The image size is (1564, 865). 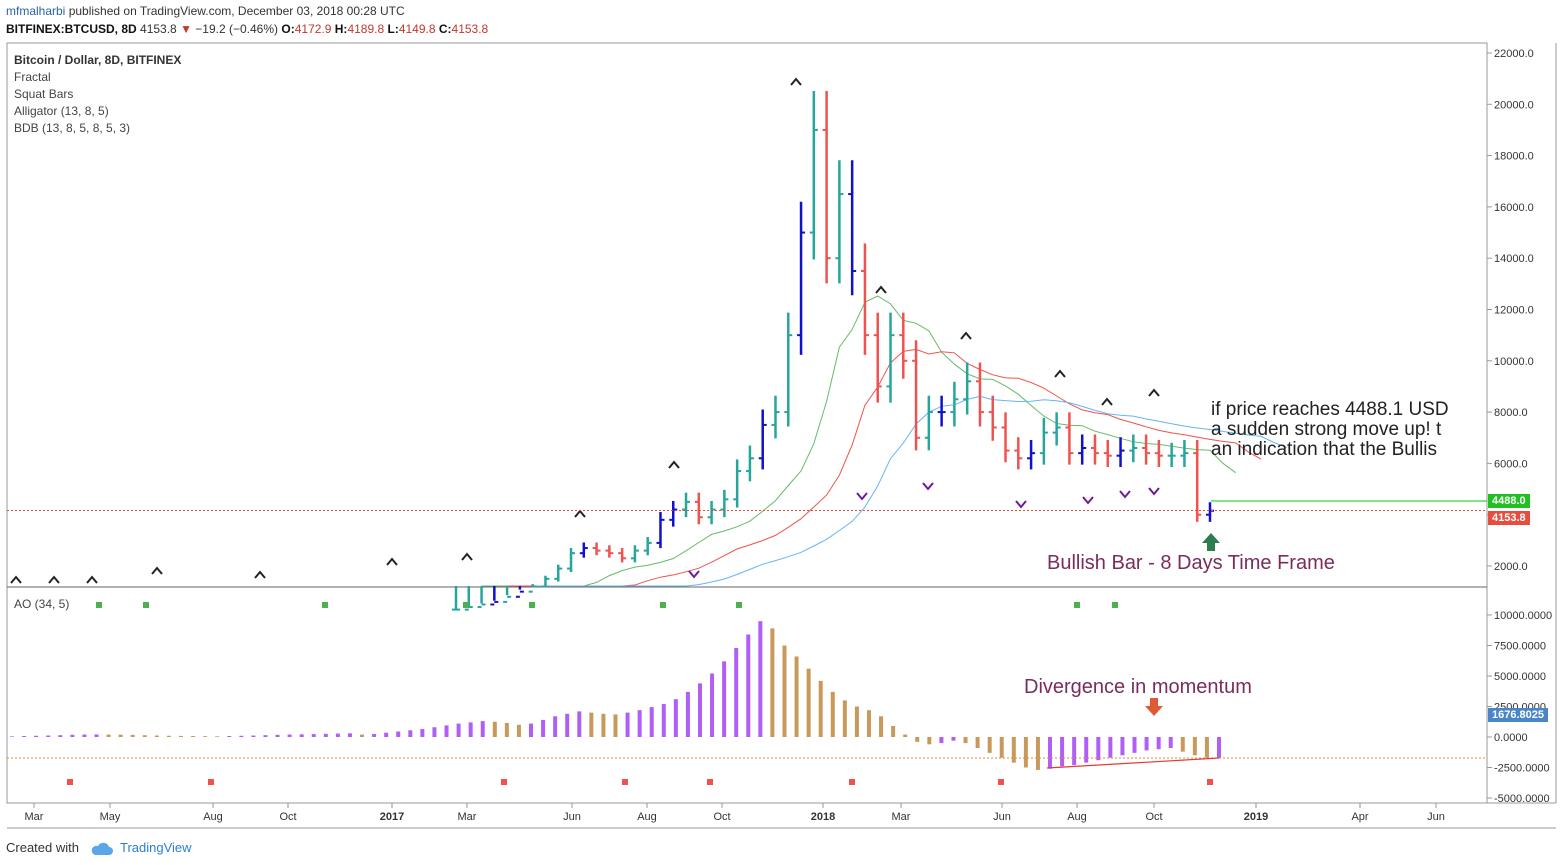 What do you see at coordinates (44, 94) in the screenshot?
I see `indicator-squat-bars: Squat Bars` at bounding box center [44, 94].